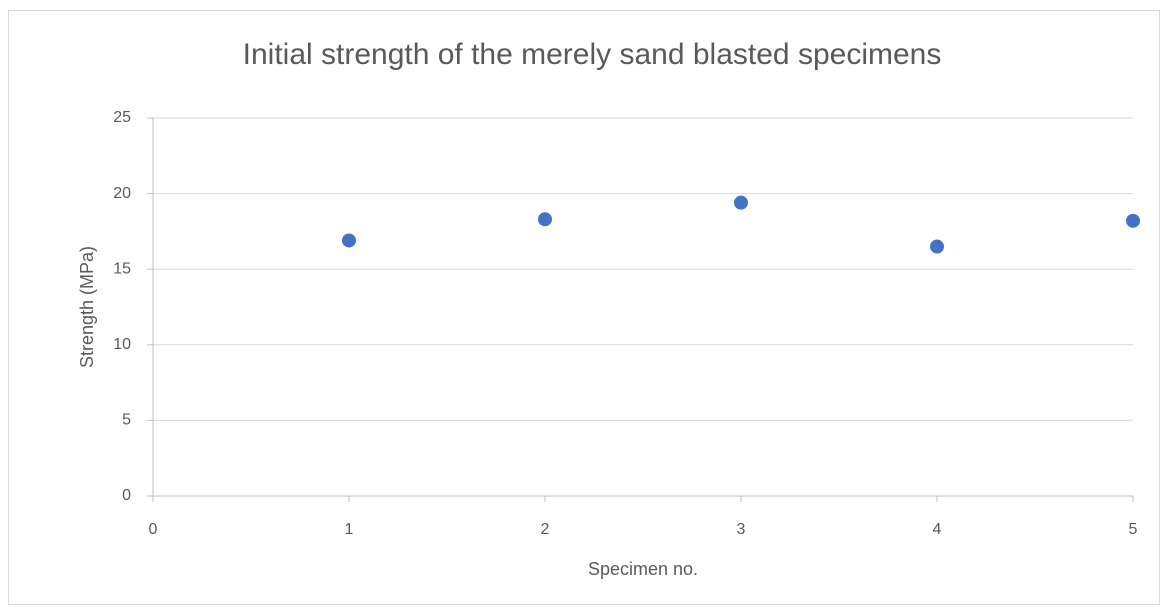 This screenshot has width=1168, height=612. What do you see at coordinates (122, 193) in the screenshot?
I see `y-tick-label: 20` at bounding box center [122, 193].